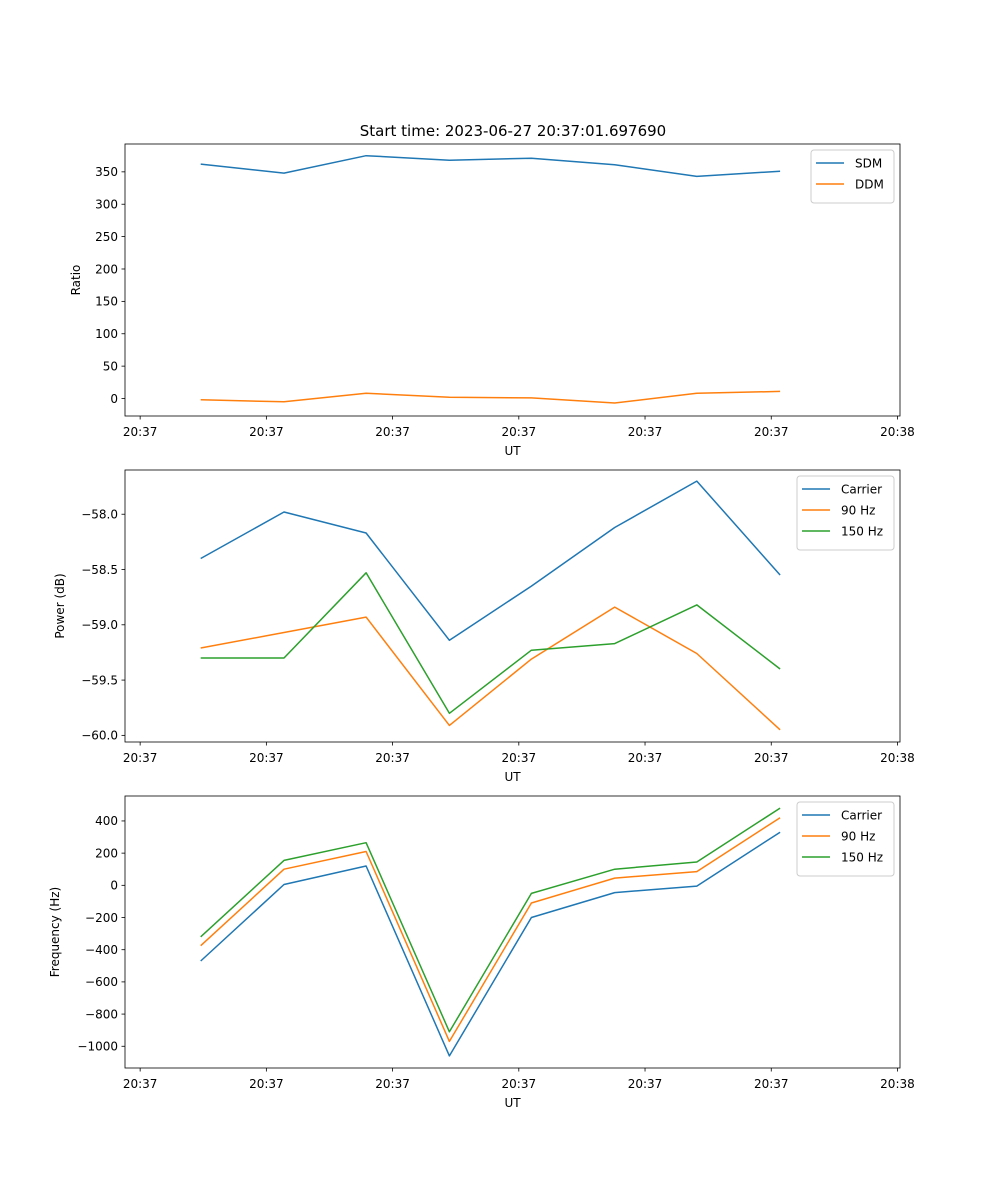 The width and height of the screenshot is (1000, 1200). I want to click on y-axis-label: Power (dB), so click(60, 605).